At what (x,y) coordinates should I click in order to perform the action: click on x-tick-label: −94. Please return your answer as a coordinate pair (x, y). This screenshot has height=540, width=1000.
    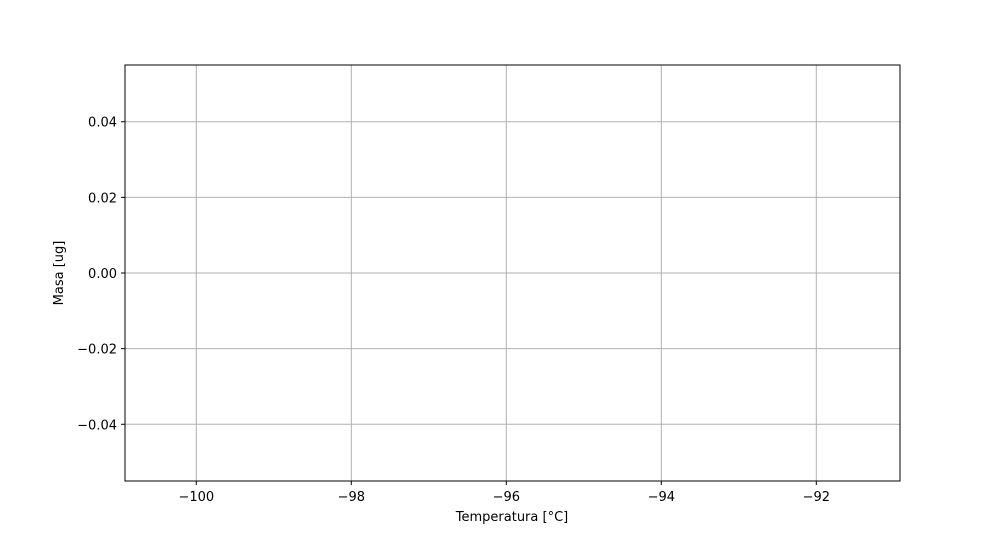
    Looking at the image, I should click on (661, 497).